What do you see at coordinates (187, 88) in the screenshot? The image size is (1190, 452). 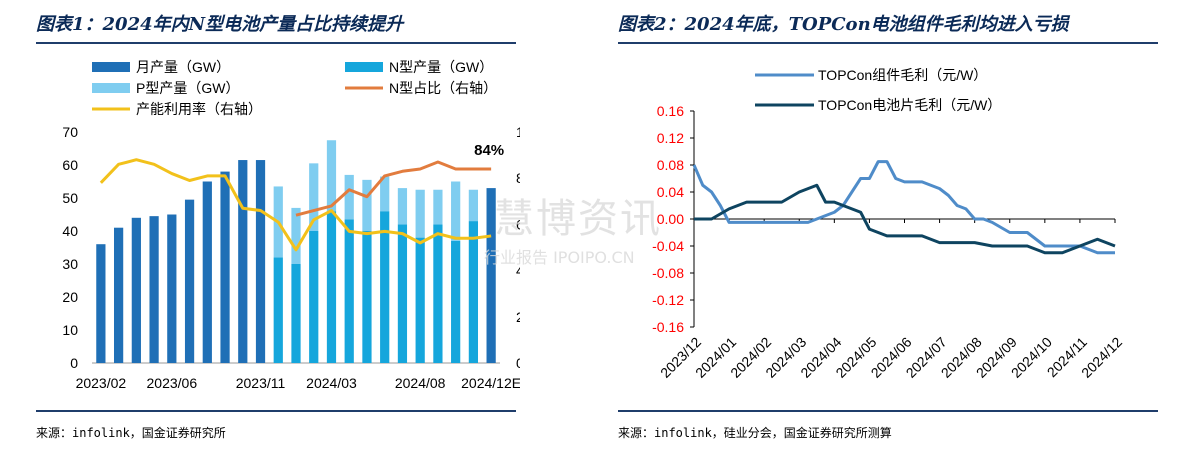 I see `legend-label: P型产量（GW）` at bounding box center [187, 88].